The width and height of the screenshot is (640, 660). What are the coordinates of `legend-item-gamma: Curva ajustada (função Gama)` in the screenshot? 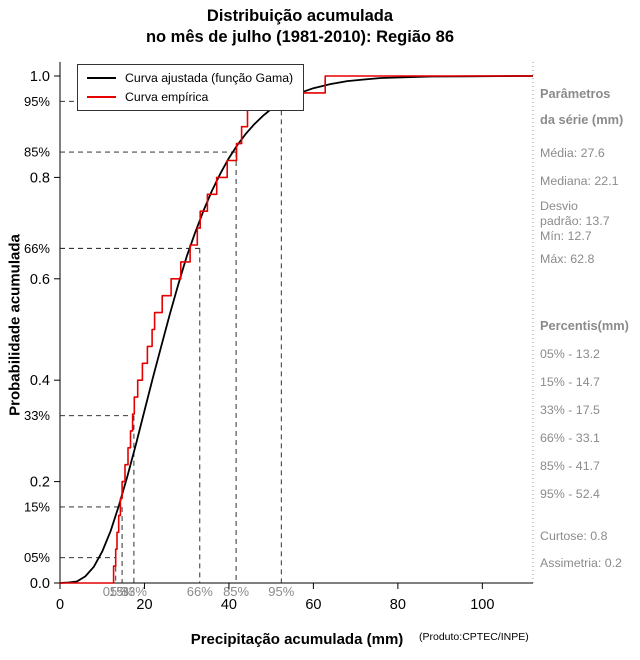 It's located at (190, 78).